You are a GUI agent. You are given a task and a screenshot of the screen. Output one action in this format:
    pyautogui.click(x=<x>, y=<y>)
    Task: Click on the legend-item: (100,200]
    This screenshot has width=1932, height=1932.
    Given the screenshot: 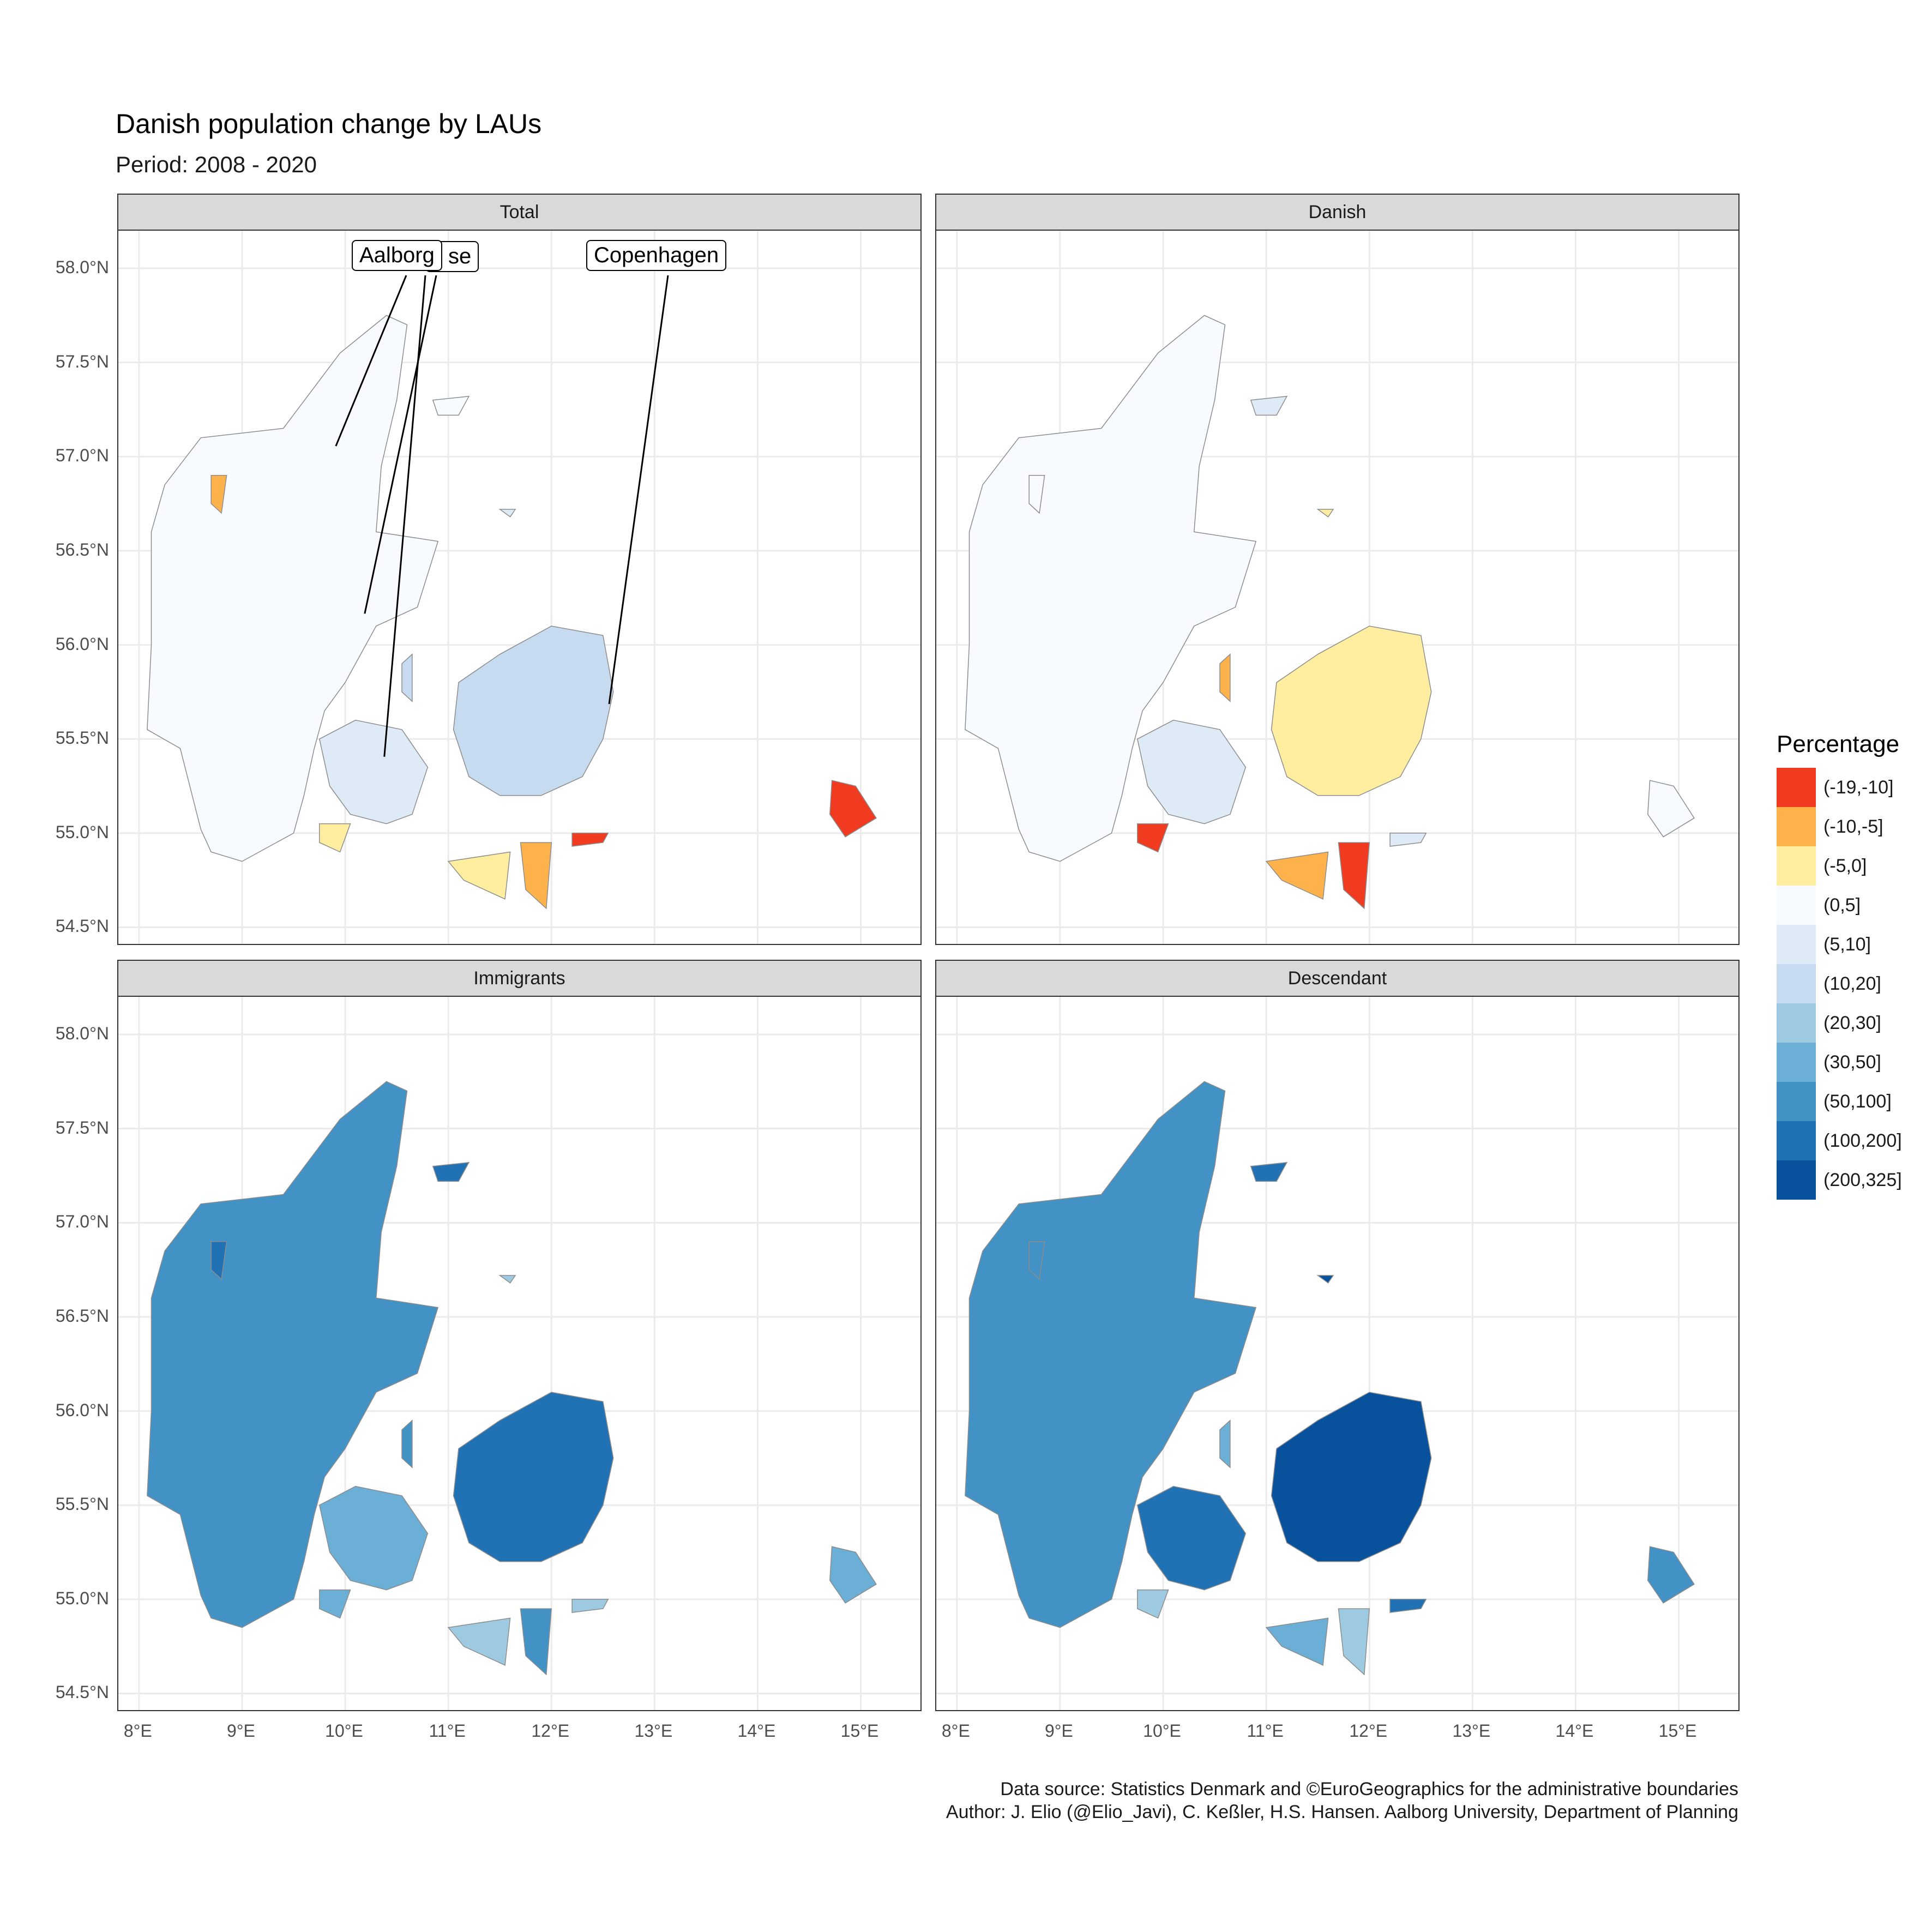 What is the action you would take?
    pyautogui.click(x=1839, y=1140)
    